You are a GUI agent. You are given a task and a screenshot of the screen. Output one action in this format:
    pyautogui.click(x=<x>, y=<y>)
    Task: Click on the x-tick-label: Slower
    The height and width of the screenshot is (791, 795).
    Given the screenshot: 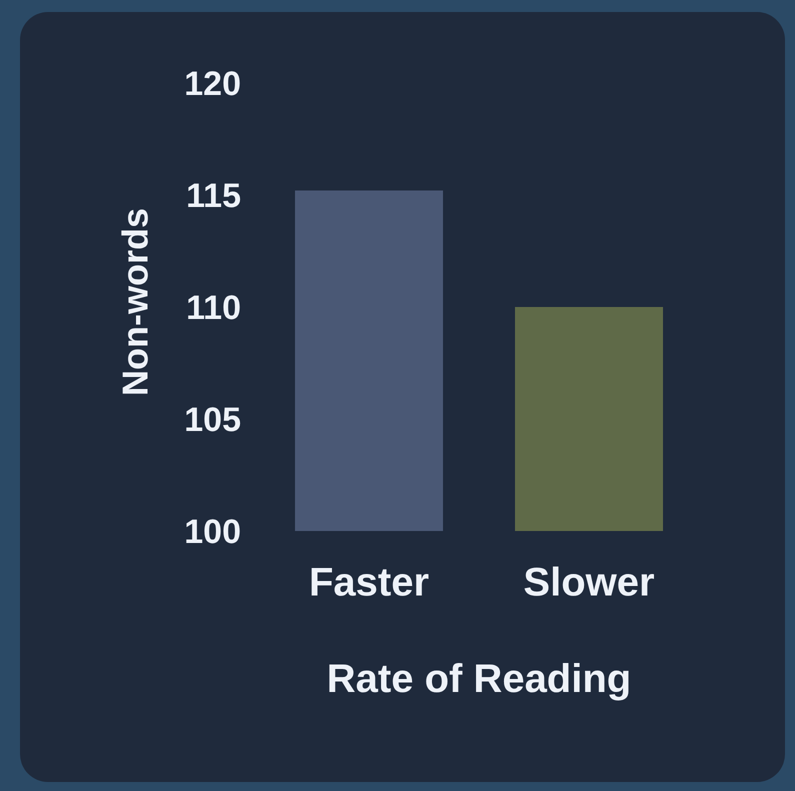 What is the action you would take?
    pyautogui.click(x=589, y=582)
    